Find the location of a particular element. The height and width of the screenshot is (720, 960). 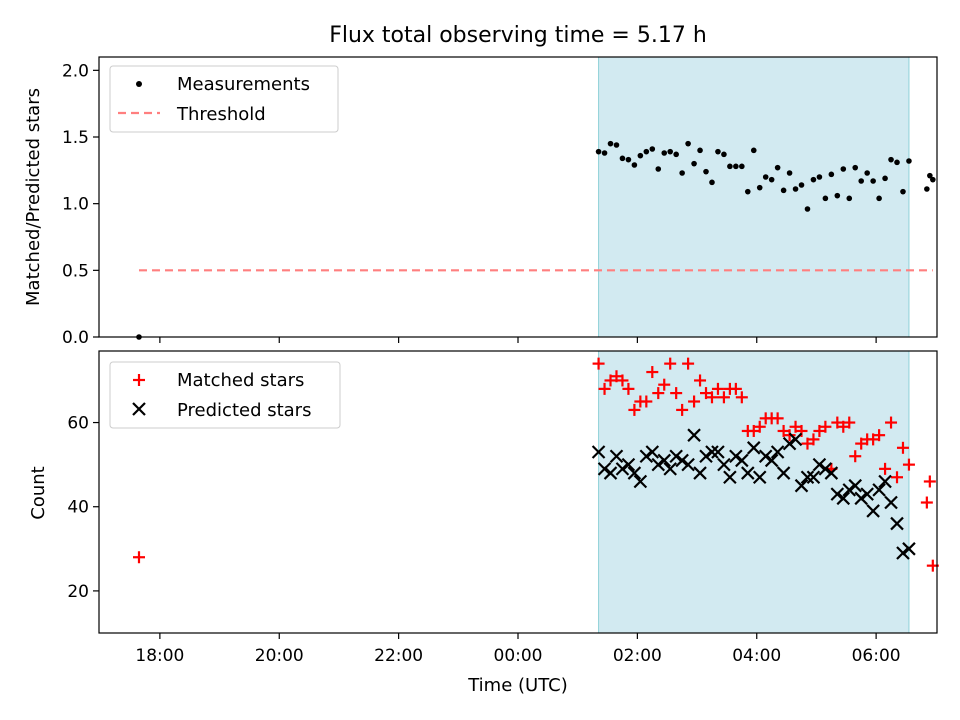

ratio-panel-ylabel: Matched/Predicted stars is located at coordinates (33, 197).